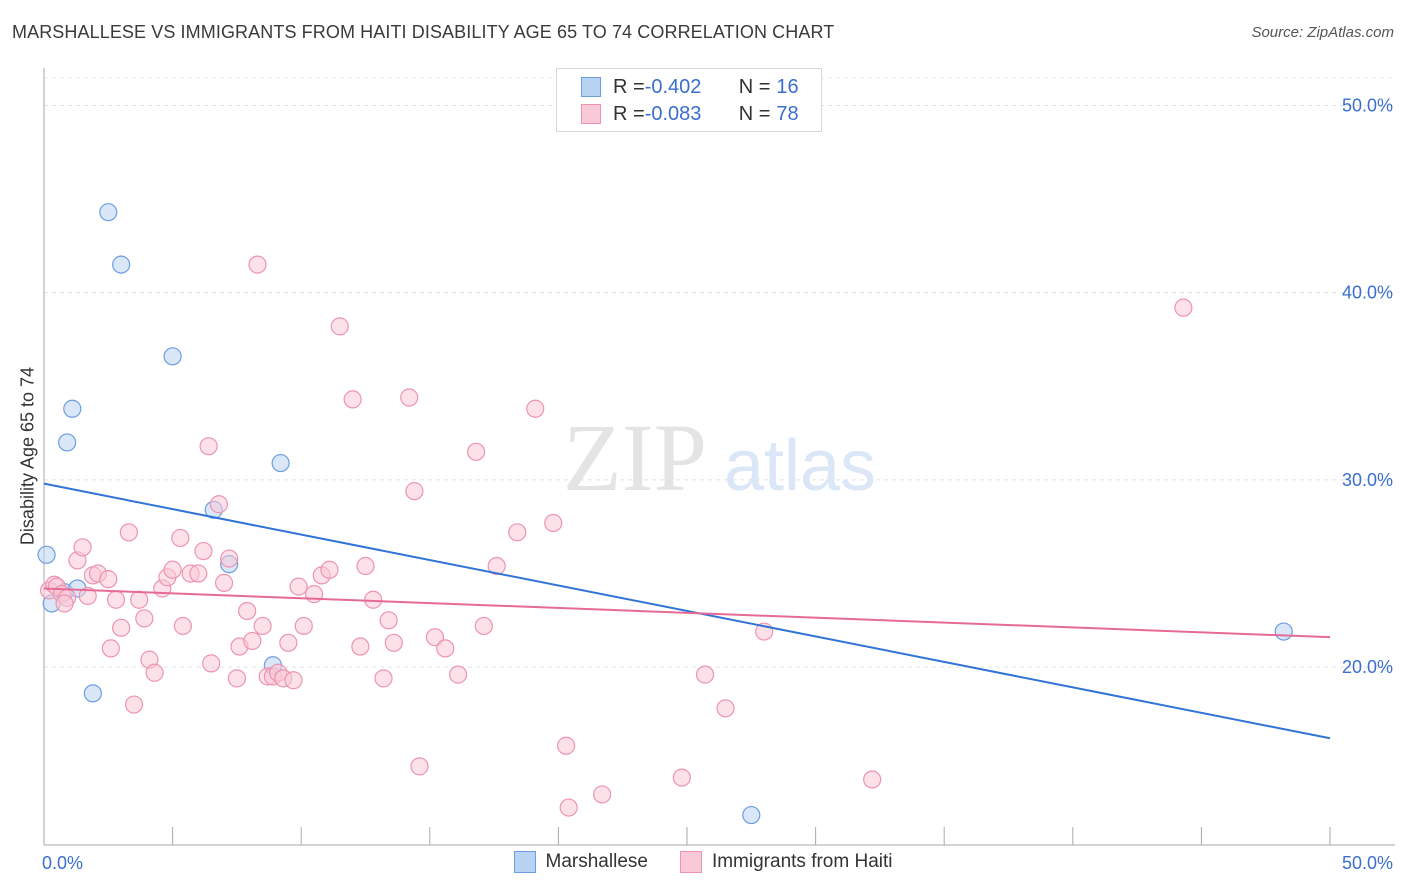 The image size is (1406, 892). I want to click on y-tick-label: 30.0%, so click(1367, 480).